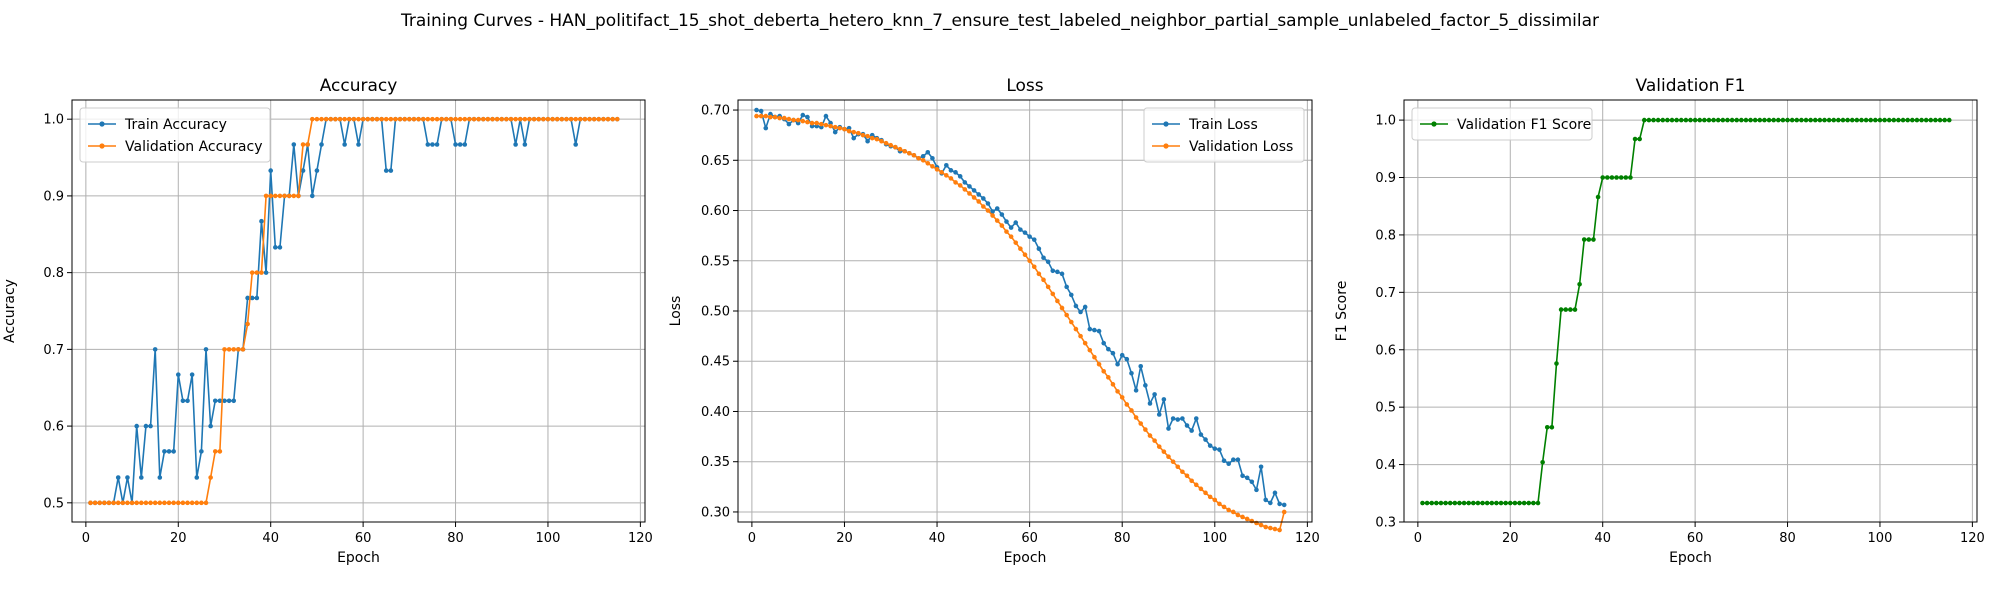 The width and height of the screenshot is (2000, 600). I want to click on chart-0-y-tick-label: 0.5, so click(53, 503).